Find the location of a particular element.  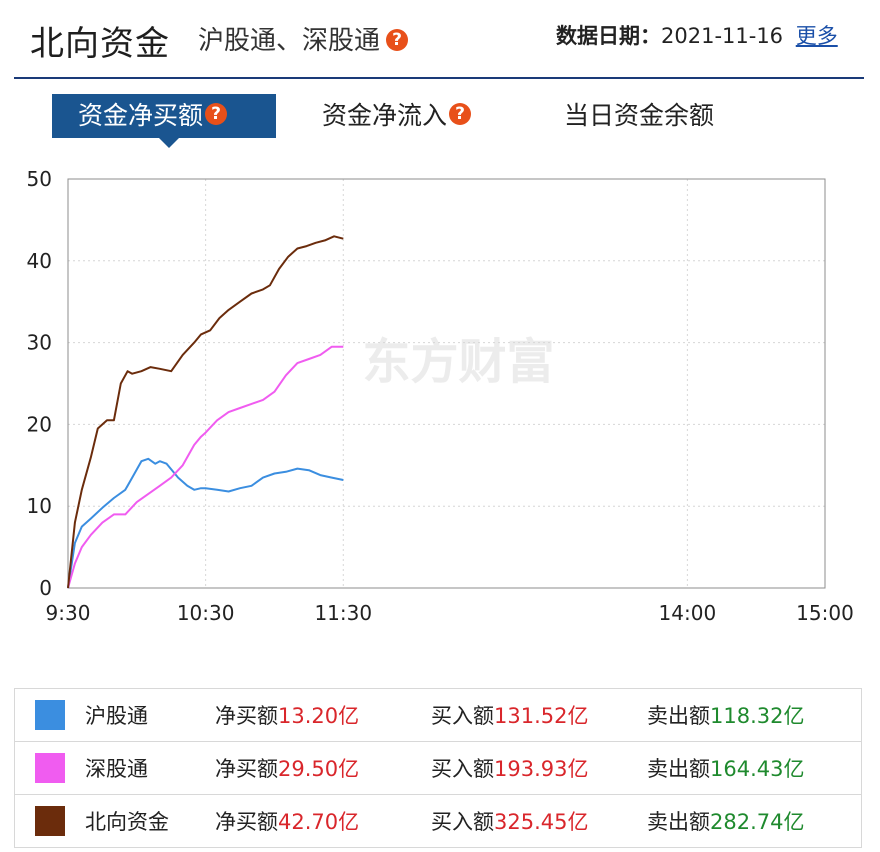

tab-net-buy: 资金净买额? is located at coordinates (164, 116).